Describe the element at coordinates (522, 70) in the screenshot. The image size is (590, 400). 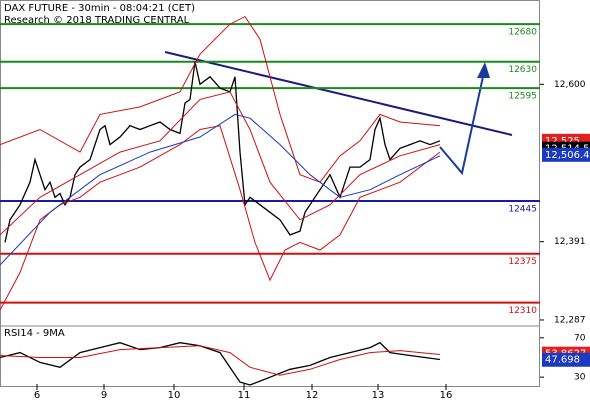
I see `level-label: 12630` at that location.